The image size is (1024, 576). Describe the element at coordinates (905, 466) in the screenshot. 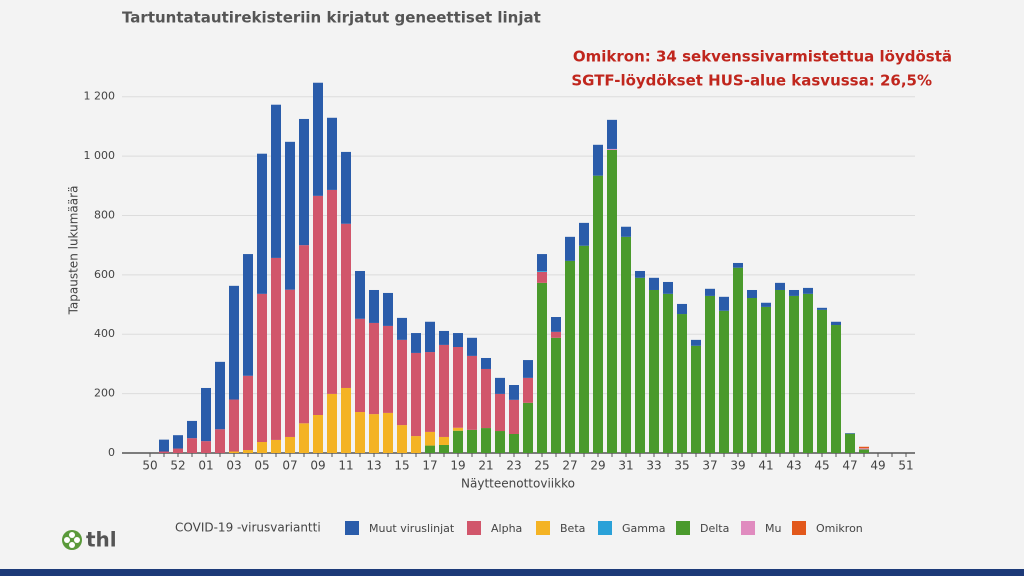

I see `x-tick-label: 51` at that location.